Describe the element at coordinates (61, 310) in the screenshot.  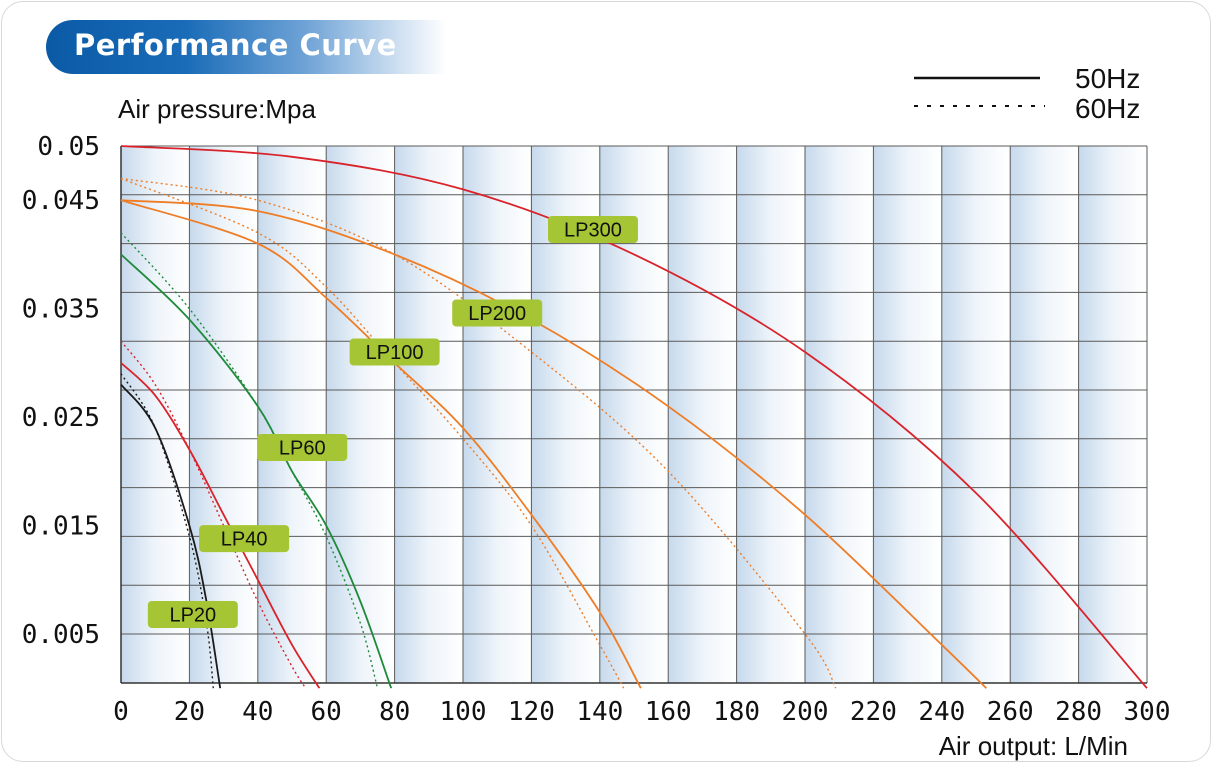
I see `y-tick-label: 0.035` at that location.